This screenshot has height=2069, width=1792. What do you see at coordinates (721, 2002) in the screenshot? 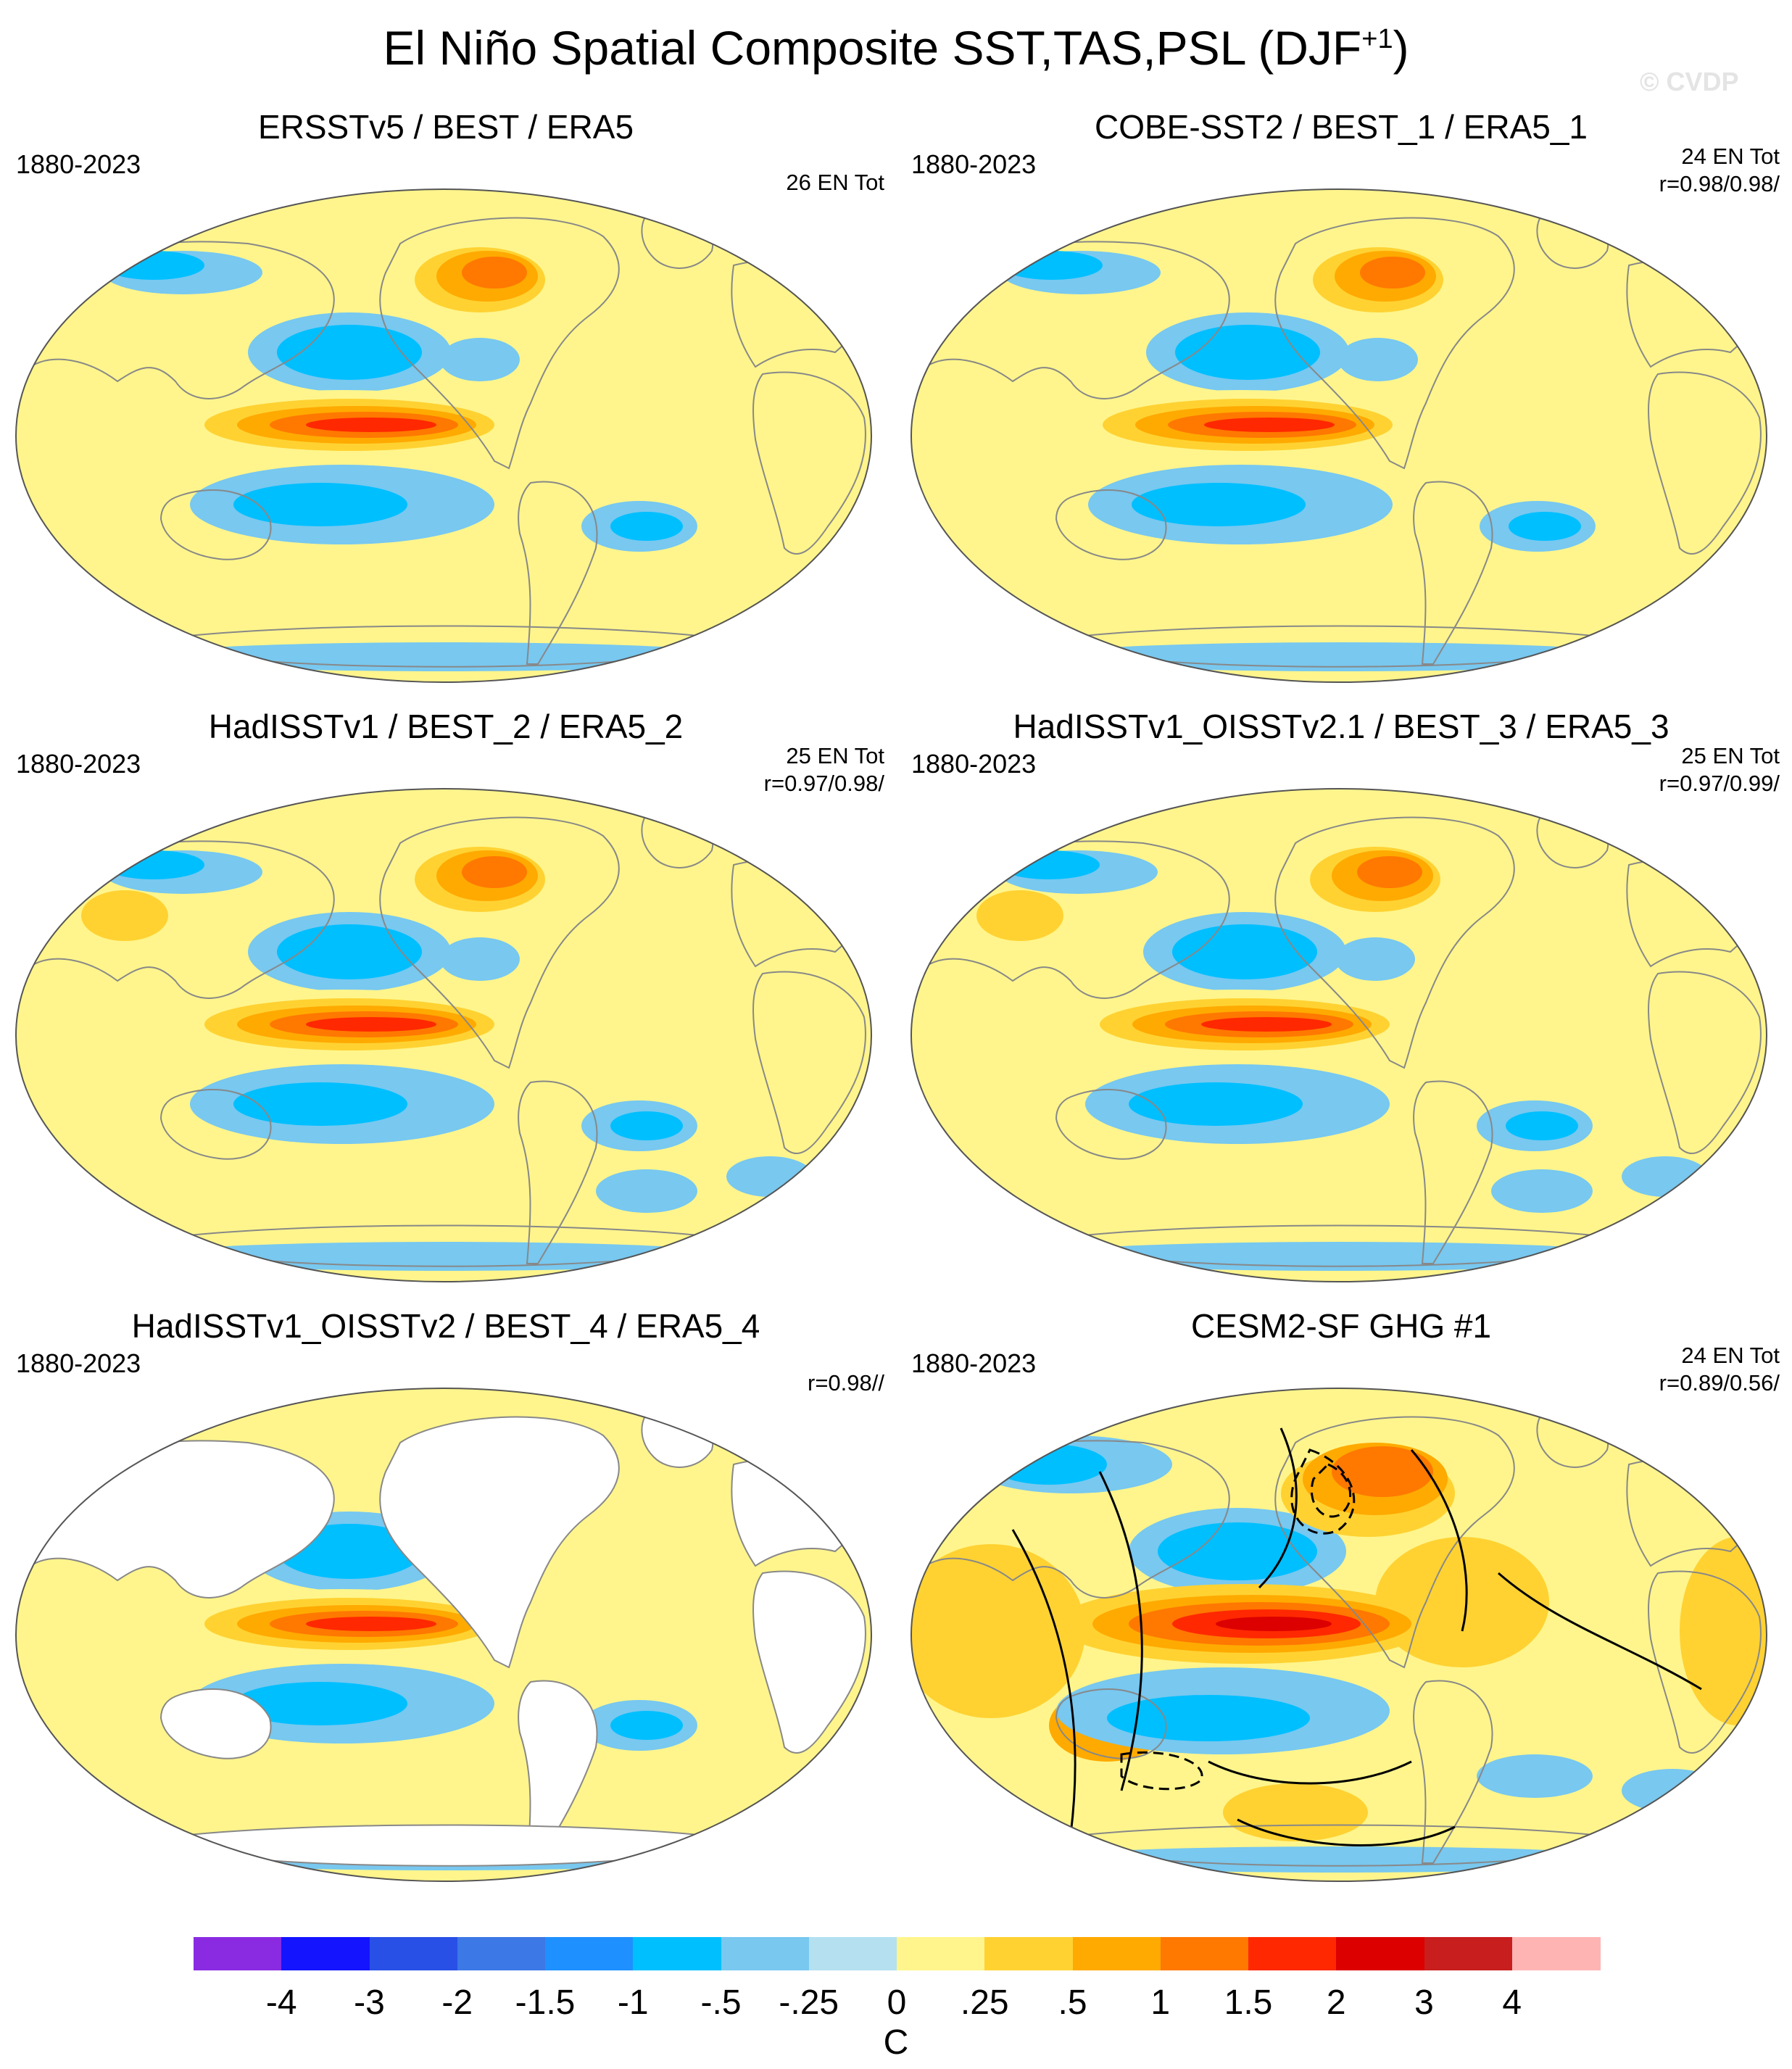
I see `colorbar-tick-label: -.5` at bounding box center [721, 2002].